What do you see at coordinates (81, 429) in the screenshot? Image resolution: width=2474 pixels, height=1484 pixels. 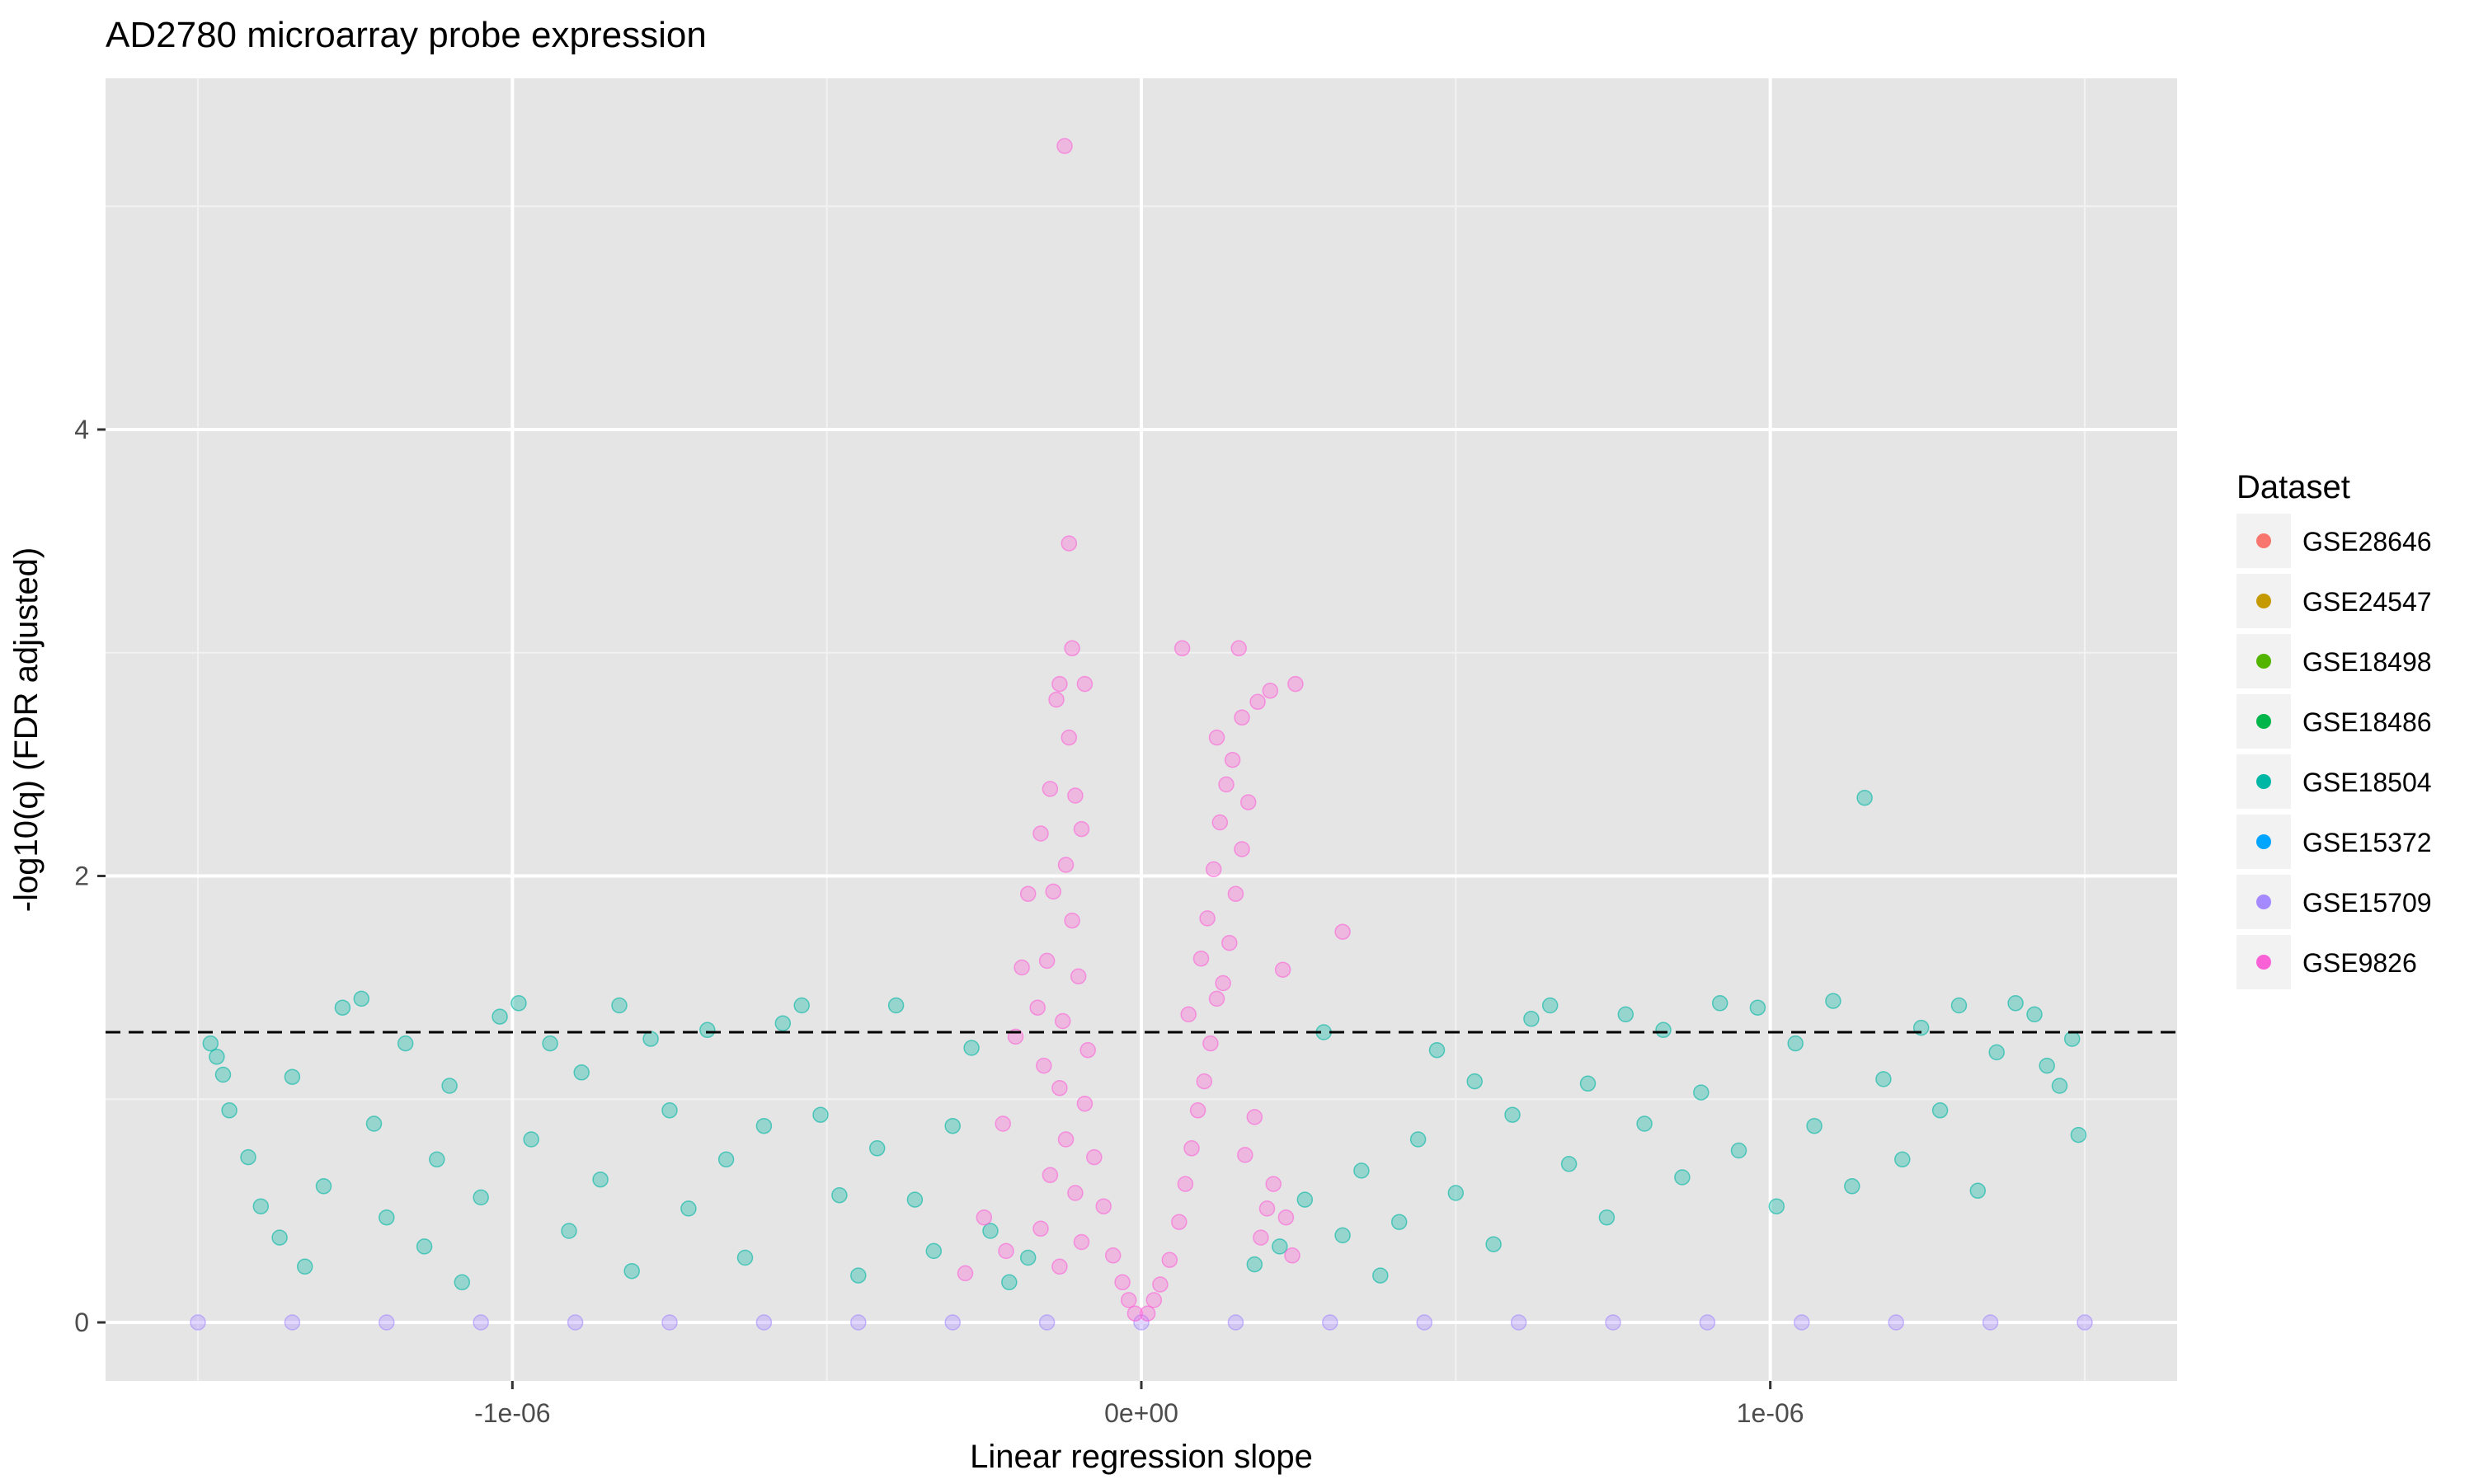 I see `y-tick-label: 4` at bounding box center [81, 429].